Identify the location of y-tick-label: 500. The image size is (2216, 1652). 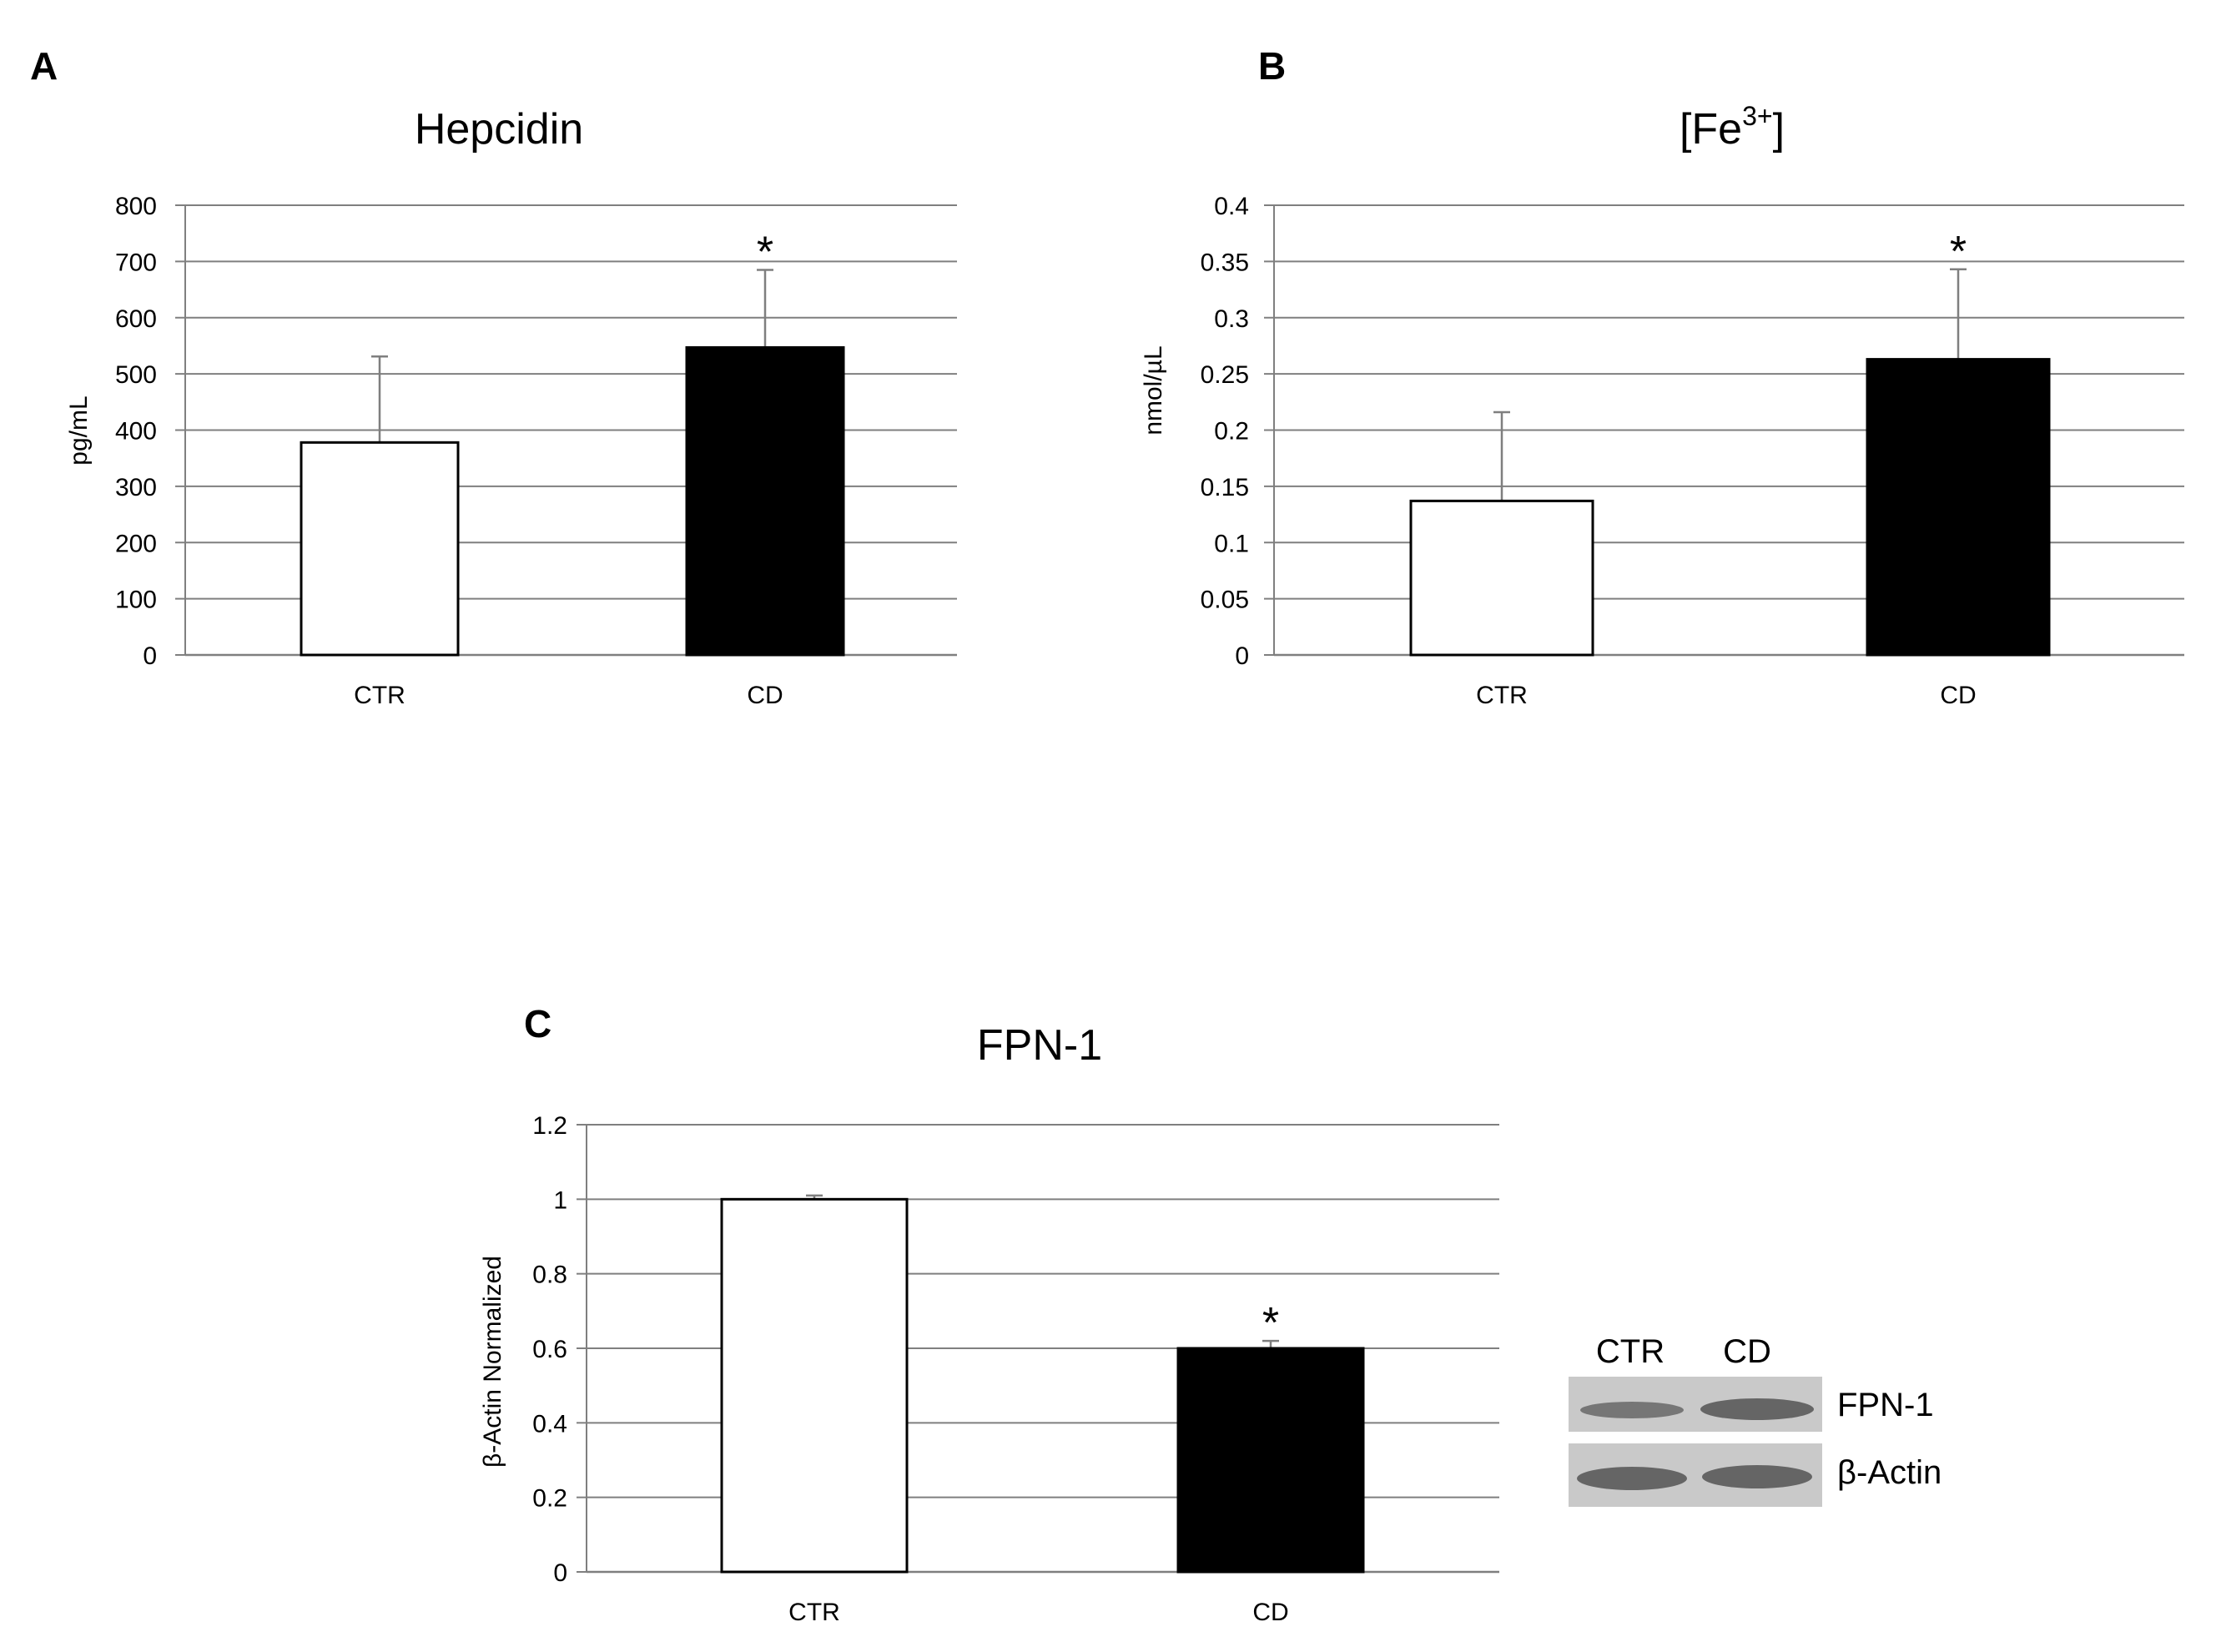
(136, 375).